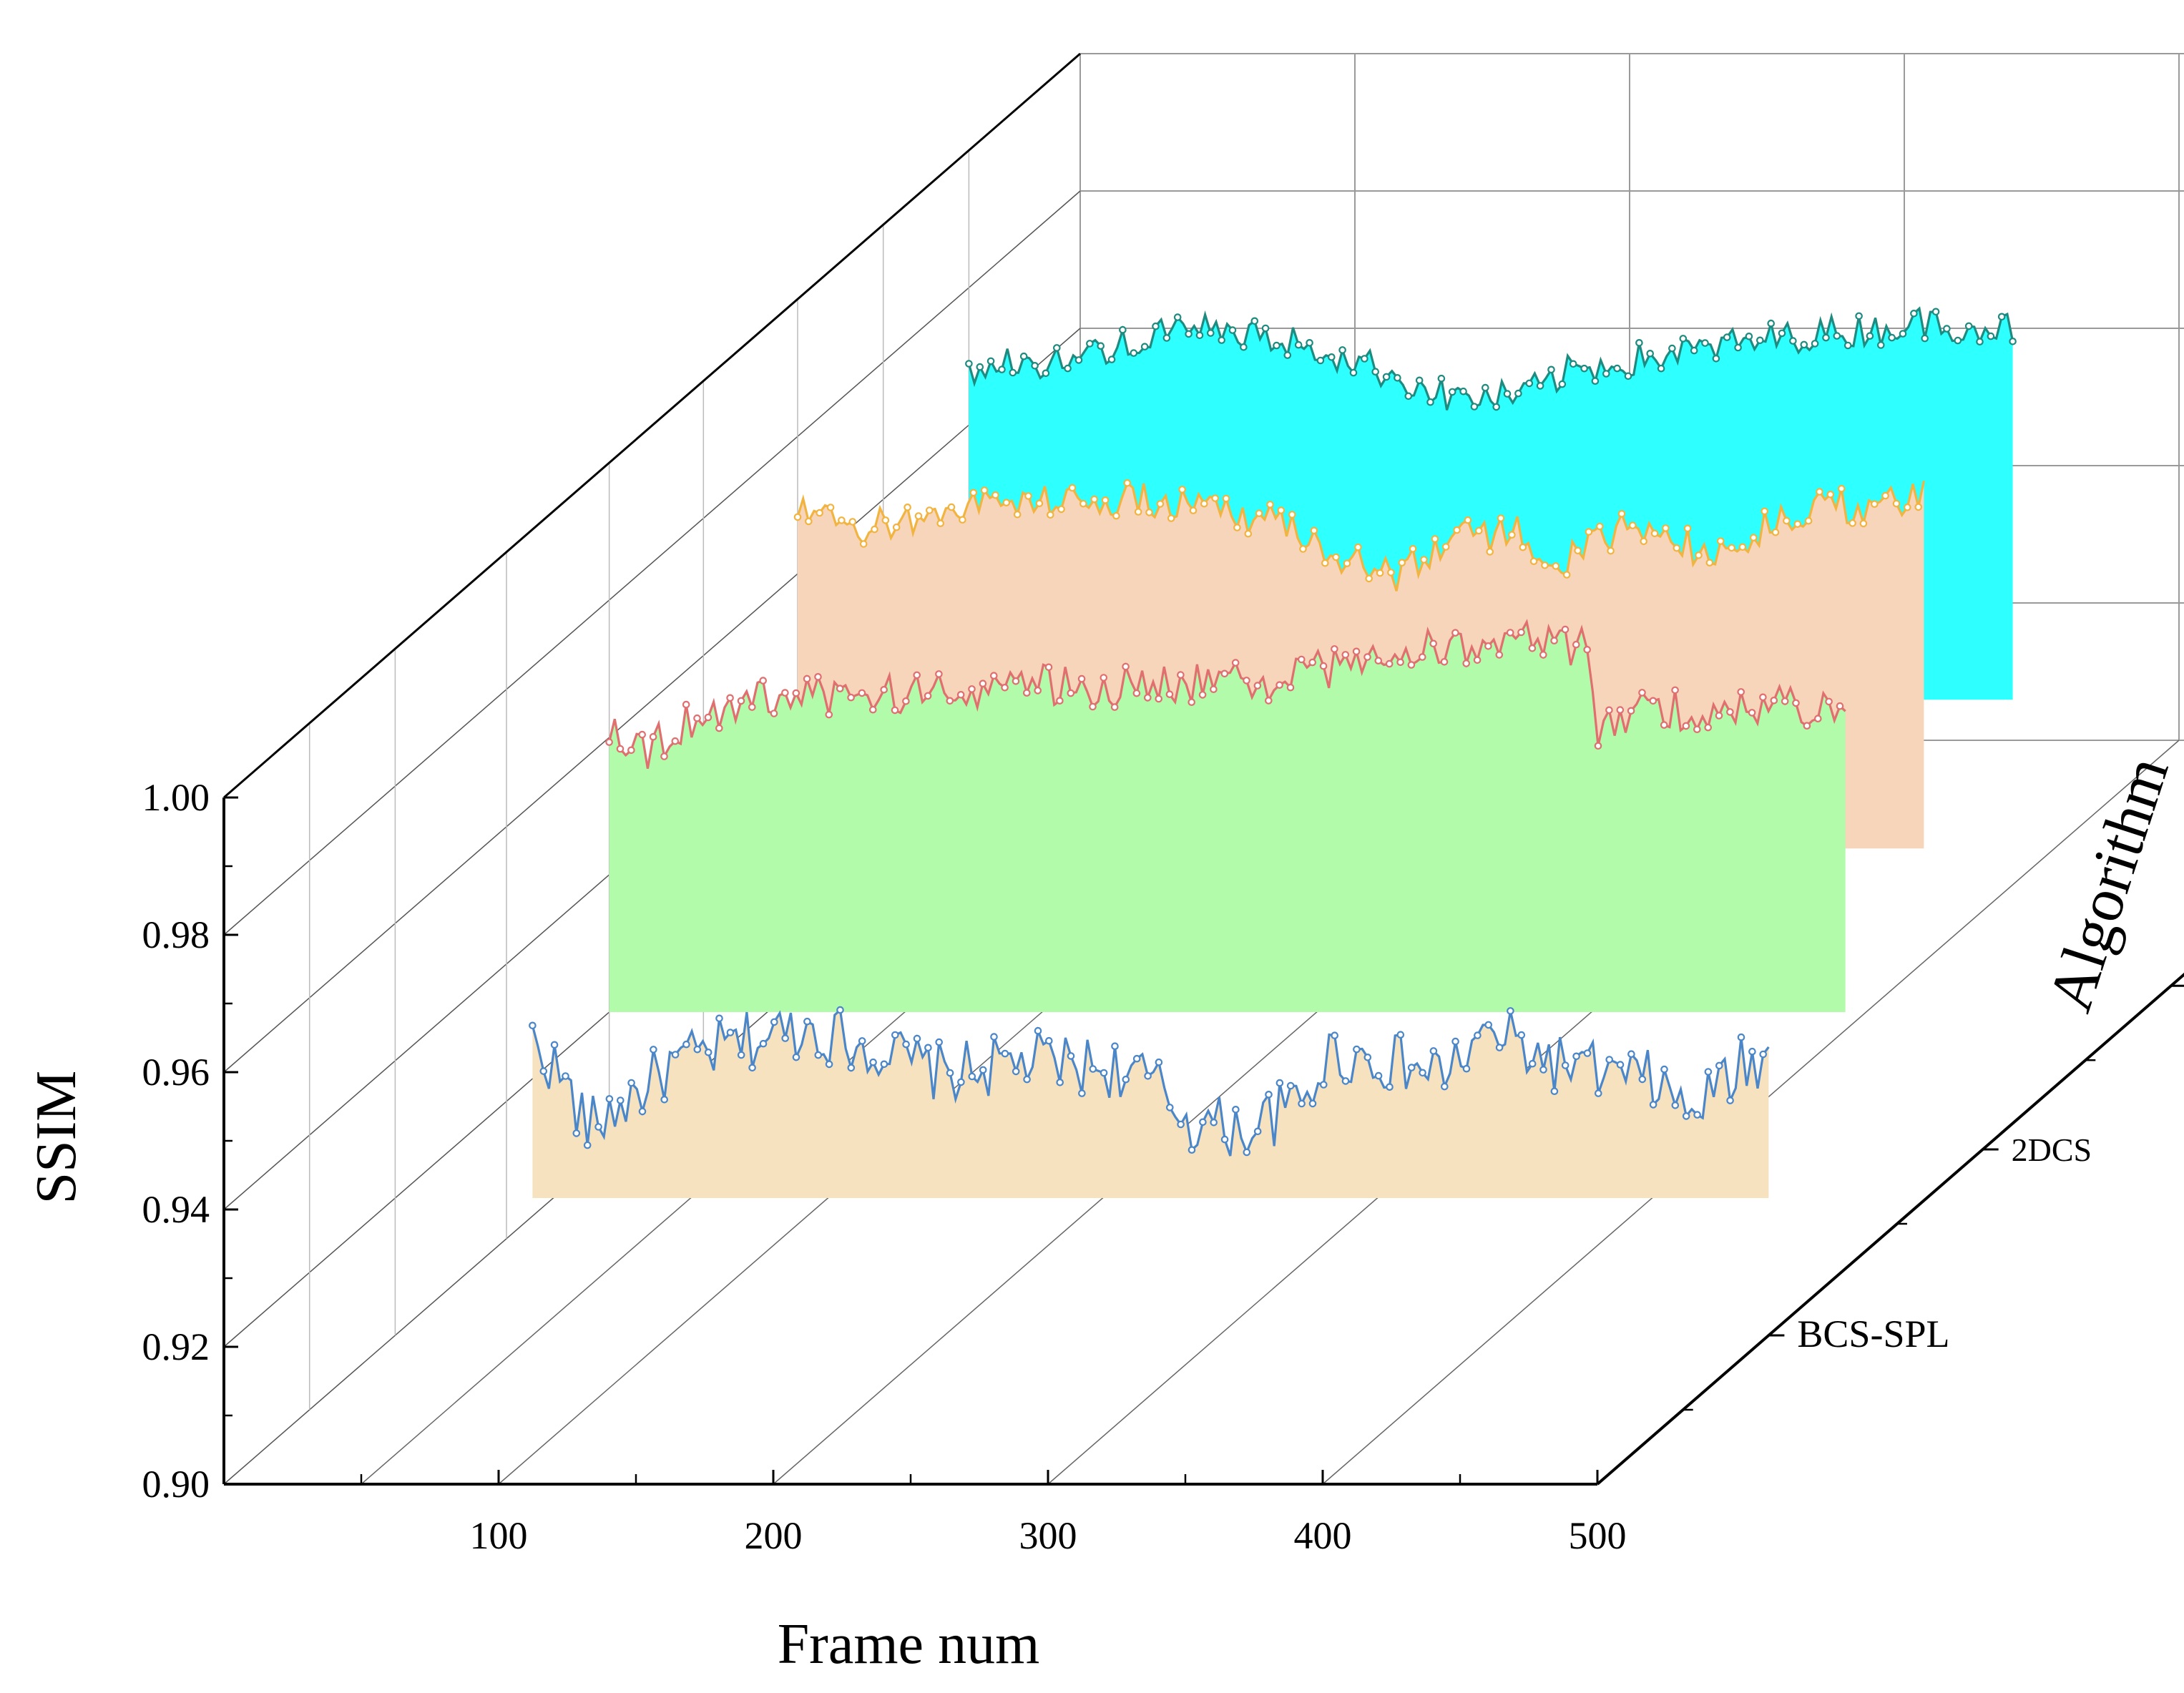  I want to click on x-tick-label: 100, so click(499, 1535).